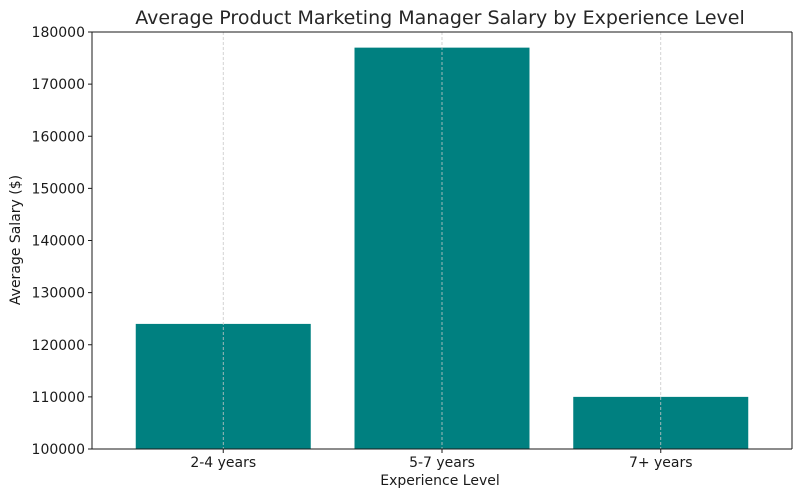  What do you see at coordinates (58, 189) in the screenshot?
I see `y-tick-label: 150000` at bounding box center [58, 189].